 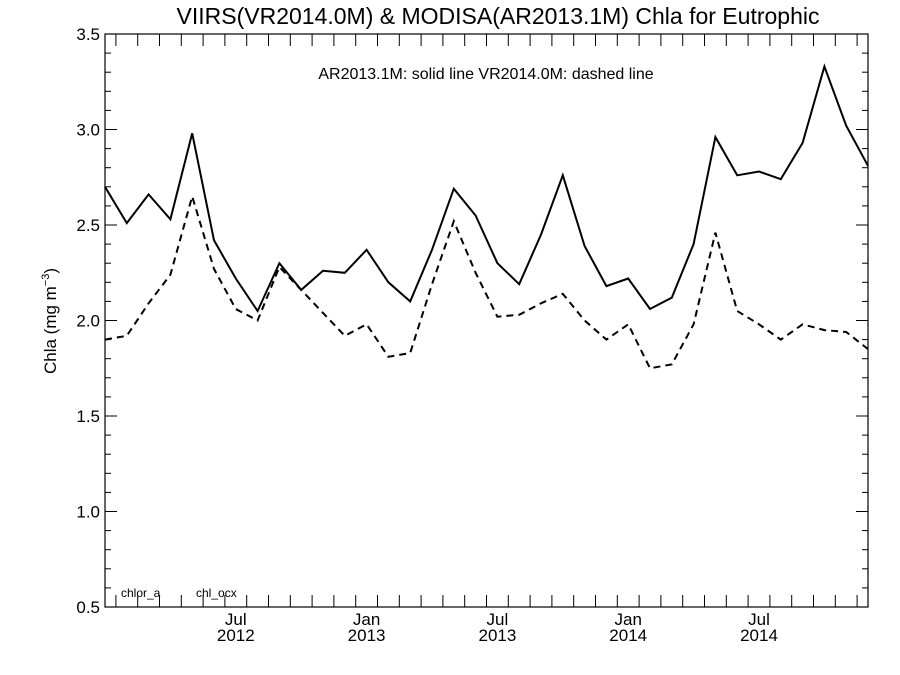 I want to click on y-tick-label: 1.5, so click(x=88, y=416).